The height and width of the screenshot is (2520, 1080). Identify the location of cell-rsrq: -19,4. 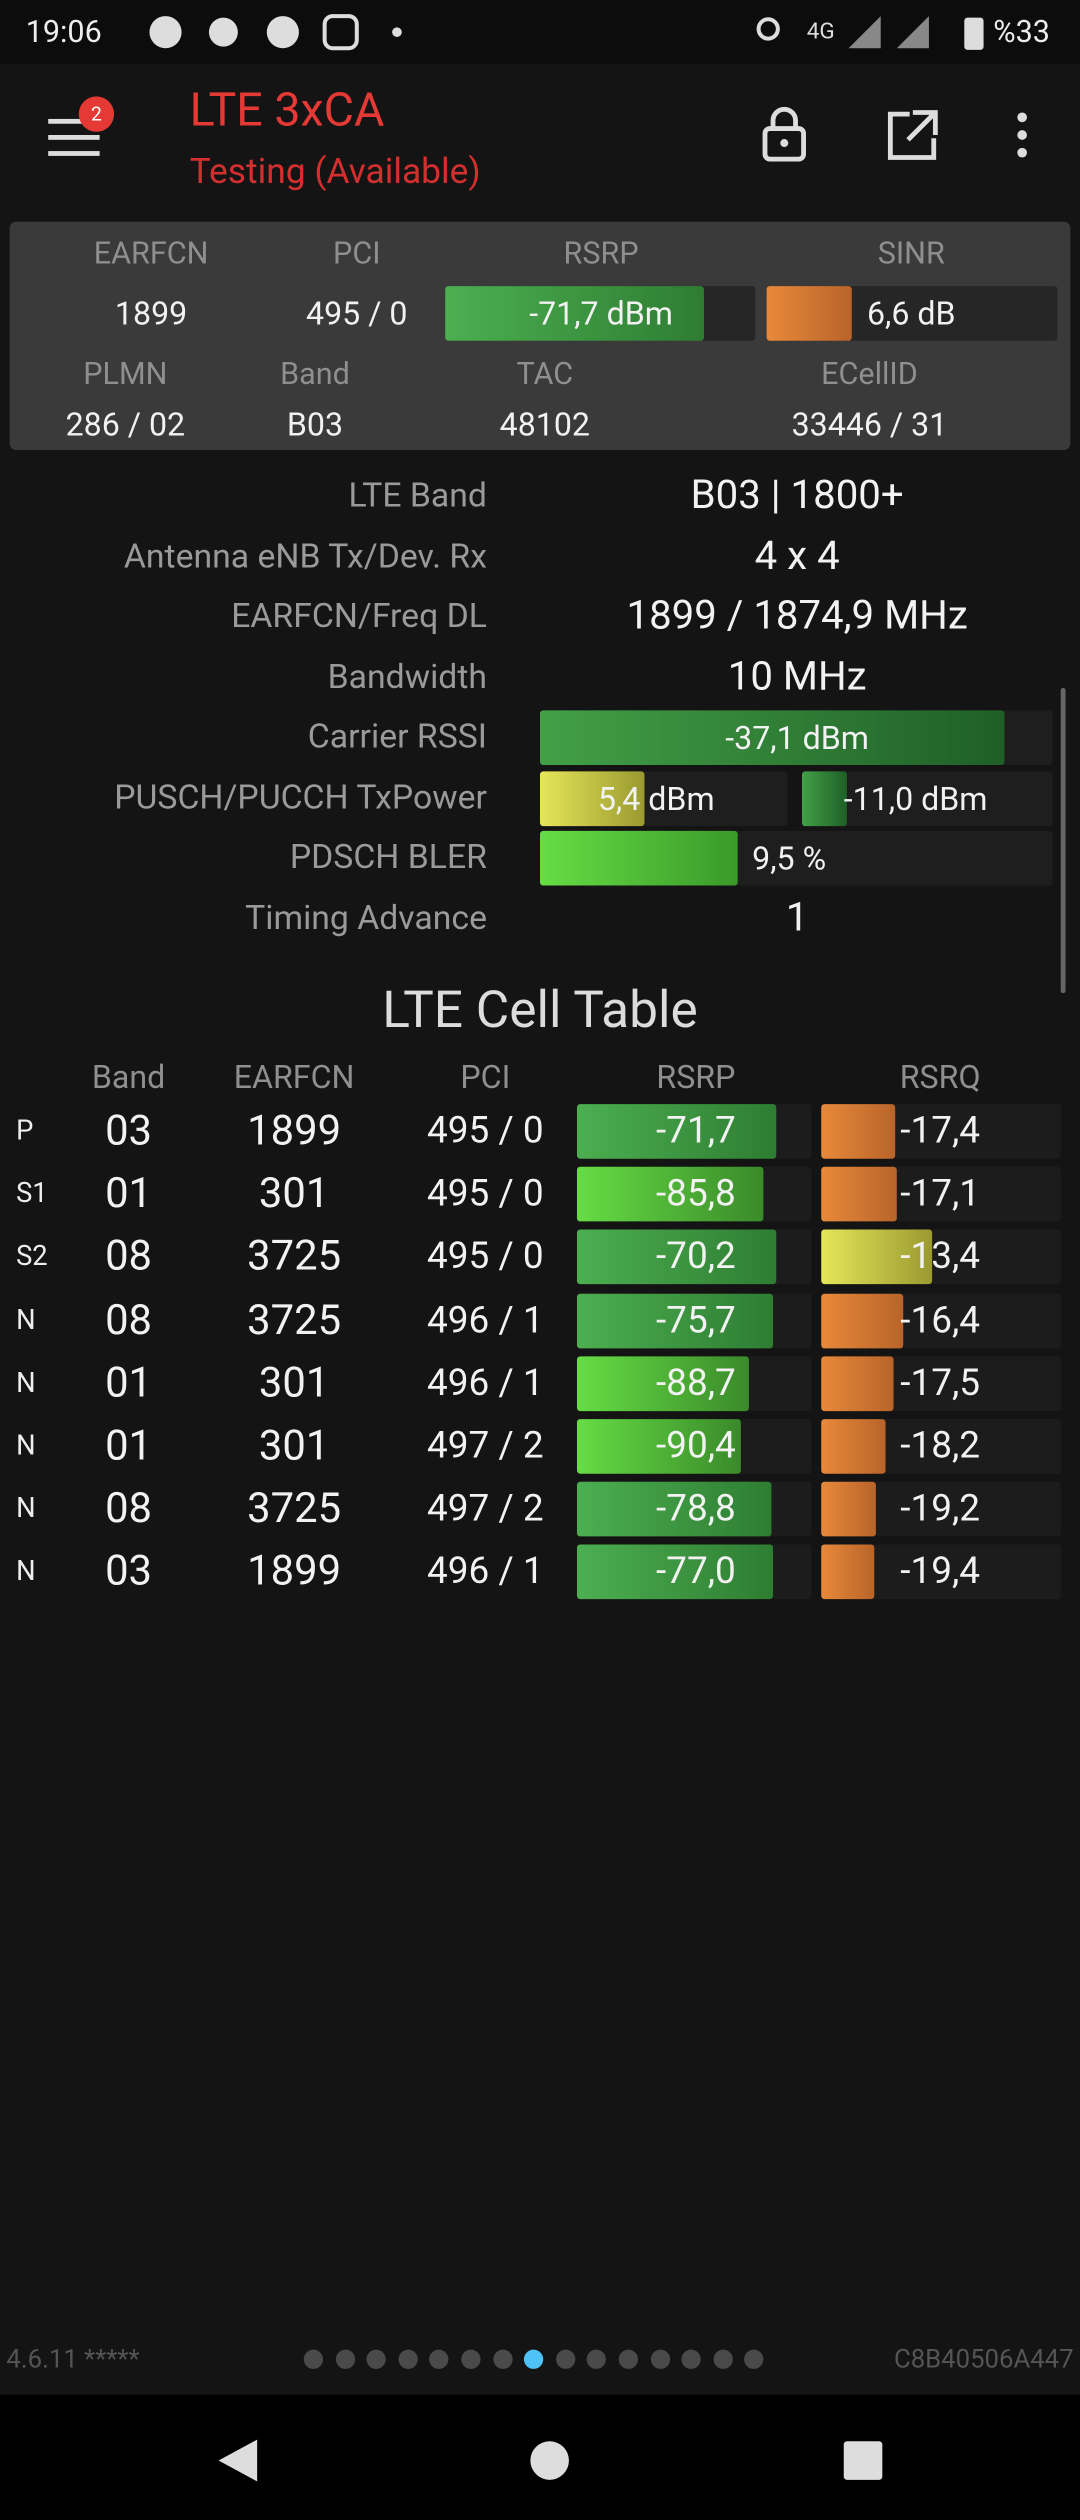
(940, 1571).